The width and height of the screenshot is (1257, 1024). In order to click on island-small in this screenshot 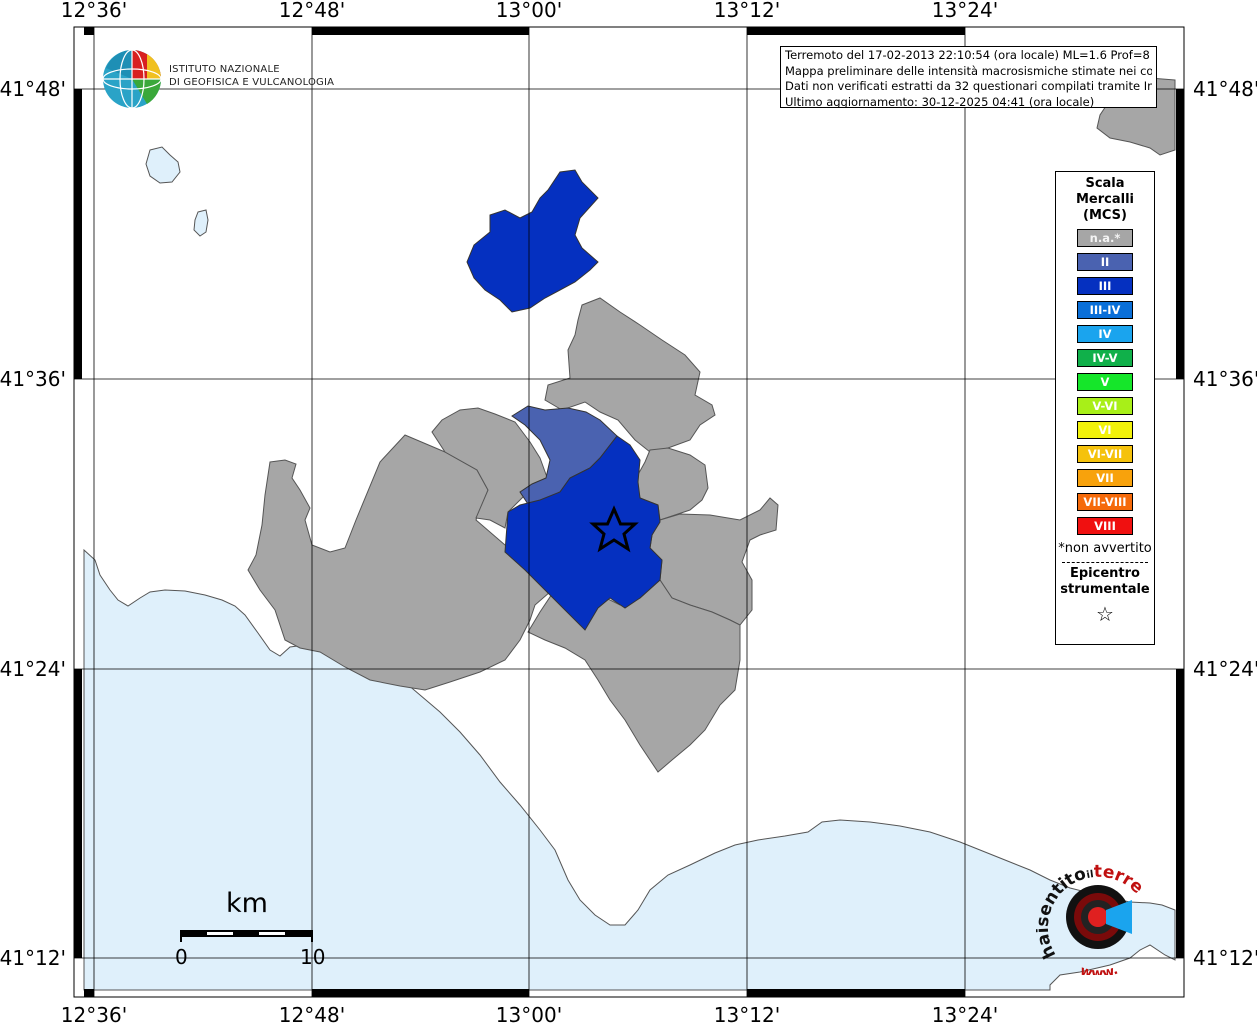, I will do `click(201, 223)`.